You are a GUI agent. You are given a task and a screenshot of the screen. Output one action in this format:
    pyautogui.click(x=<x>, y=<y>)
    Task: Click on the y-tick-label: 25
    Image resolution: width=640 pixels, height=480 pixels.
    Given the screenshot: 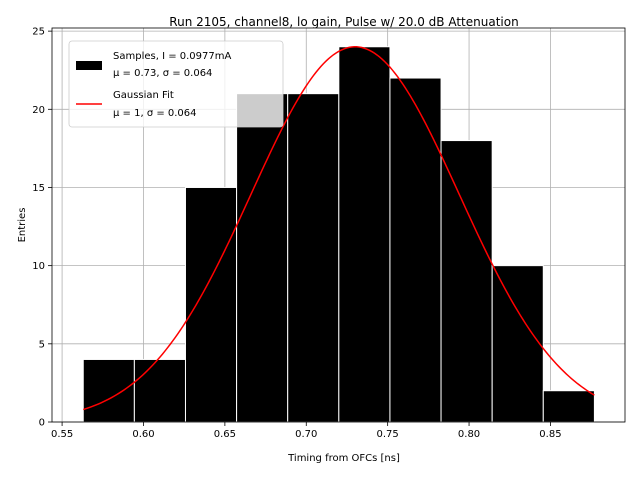 What is the action you would take?
    pyautogui.click(x=38, y=32)
    